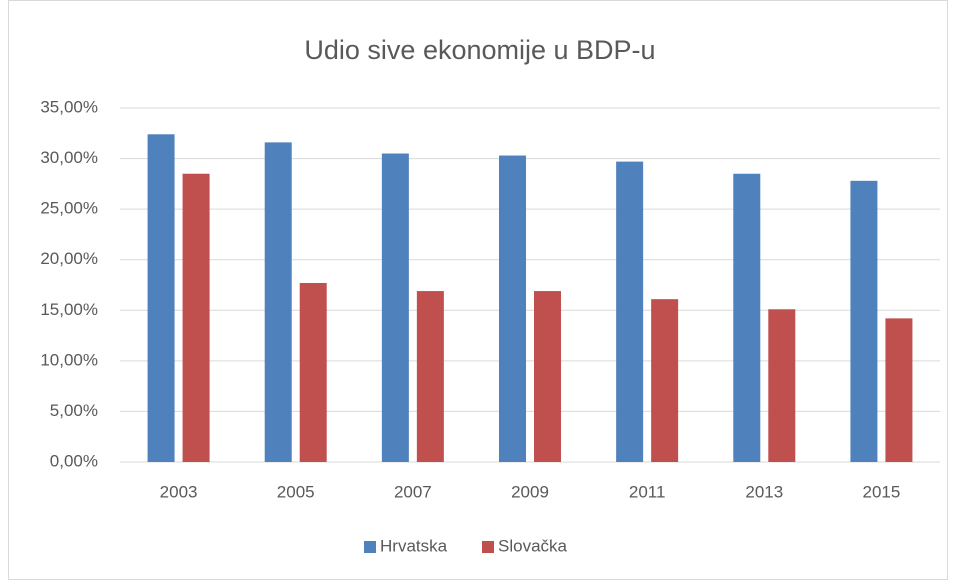 The height and width of the screenshot is (581, 956). I want to click on y-tick-label: 30,00%, so click(69, 157).